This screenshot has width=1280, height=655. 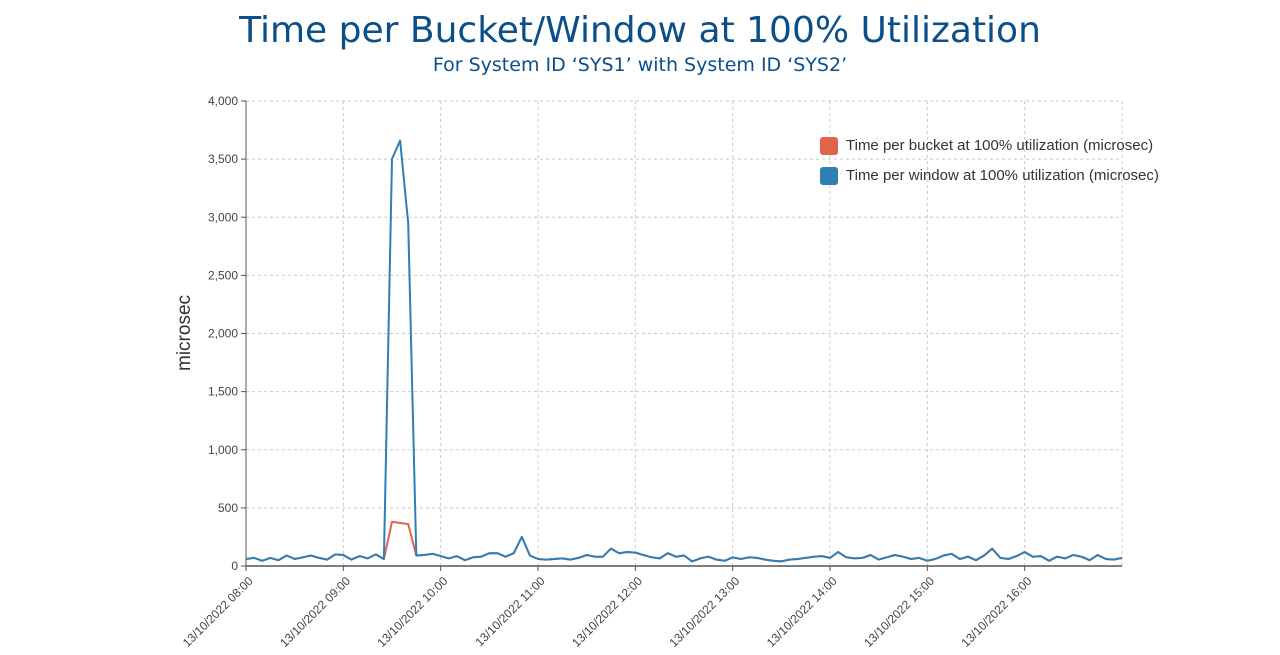 I want to click on y-tick-label: 2,000, so click(x=223, y=334).